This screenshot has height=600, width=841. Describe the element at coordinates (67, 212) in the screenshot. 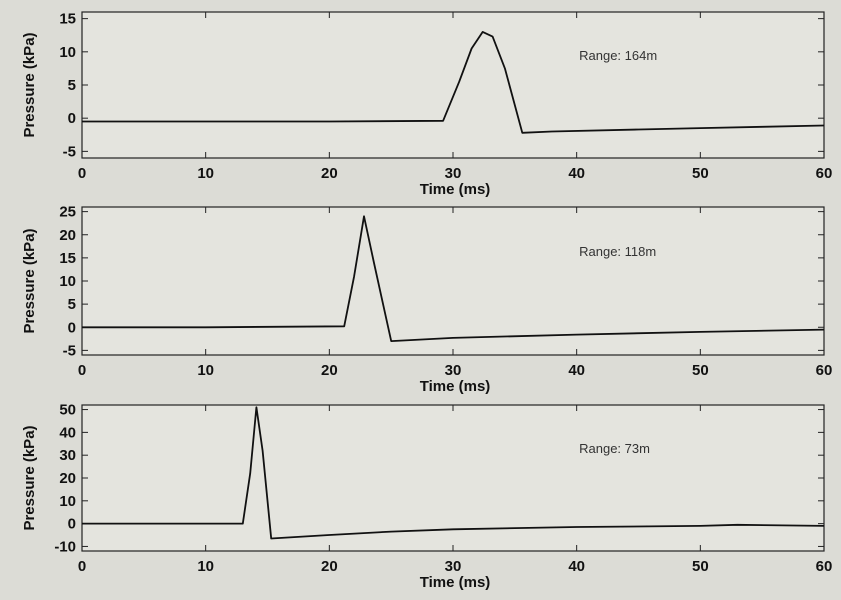

I see `y-tick-label: 25` at that location.